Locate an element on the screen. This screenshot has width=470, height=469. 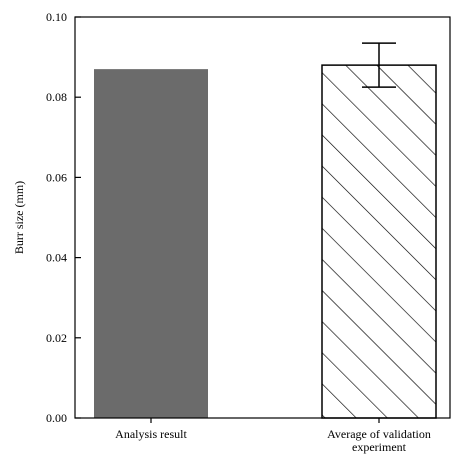
y-tick-label-3: 0.06 is located at coordinates (56, 177).